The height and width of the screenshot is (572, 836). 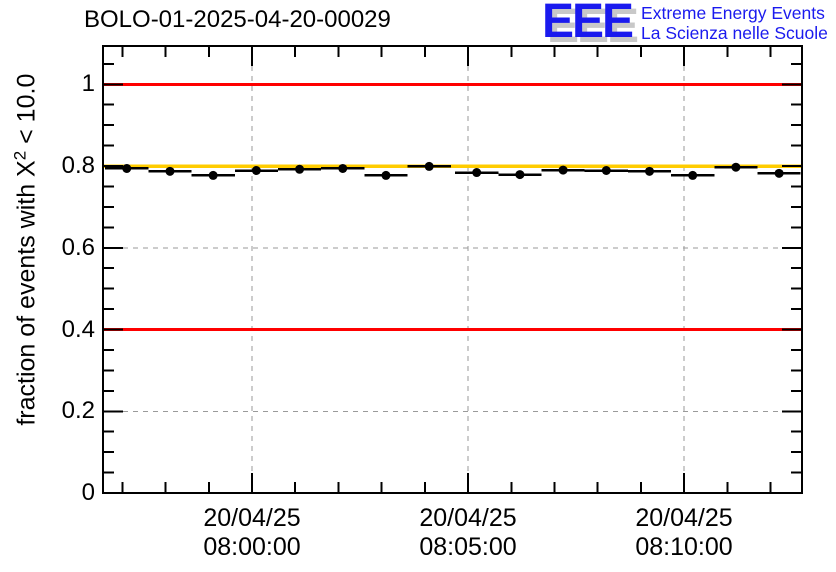 What do you see at coordinates (588, 24) in the screenshot?
I see `eee-logo-letters: EEE` at bounding box center [588, 24].